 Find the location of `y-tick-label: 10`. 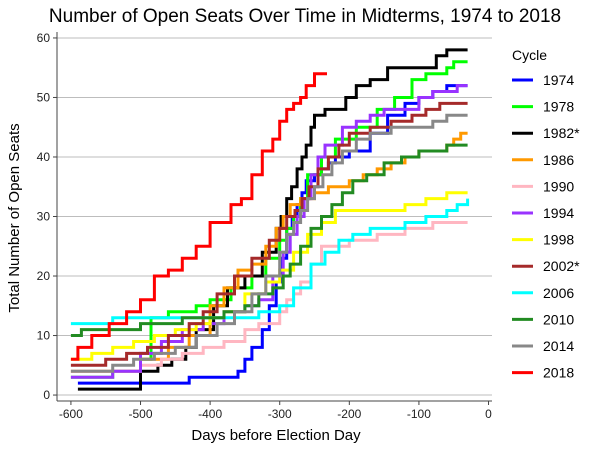

y-tick-label: 10 is located at coordinates (44, 336).